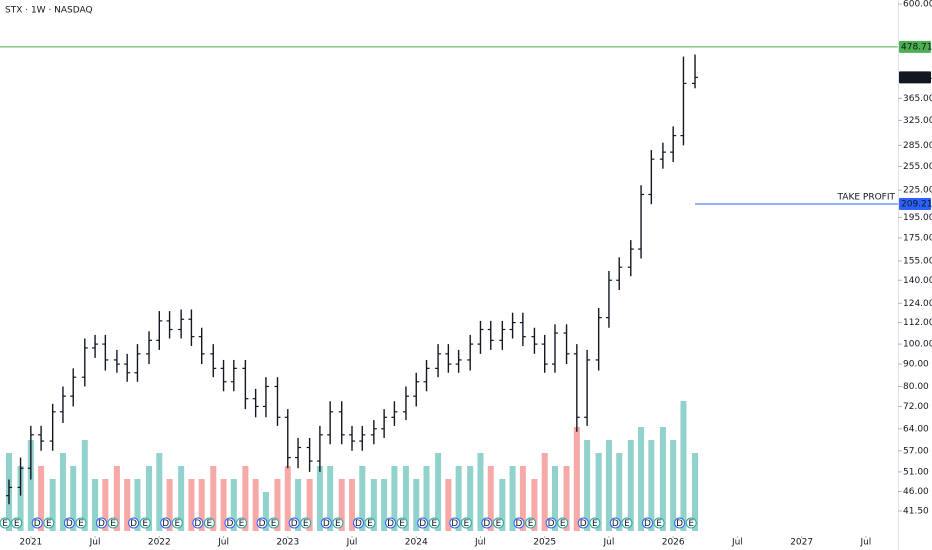 The width and height of the screenshot is (932, 550). I want to click on y-tick-label: 225.00, so click(917, 191).